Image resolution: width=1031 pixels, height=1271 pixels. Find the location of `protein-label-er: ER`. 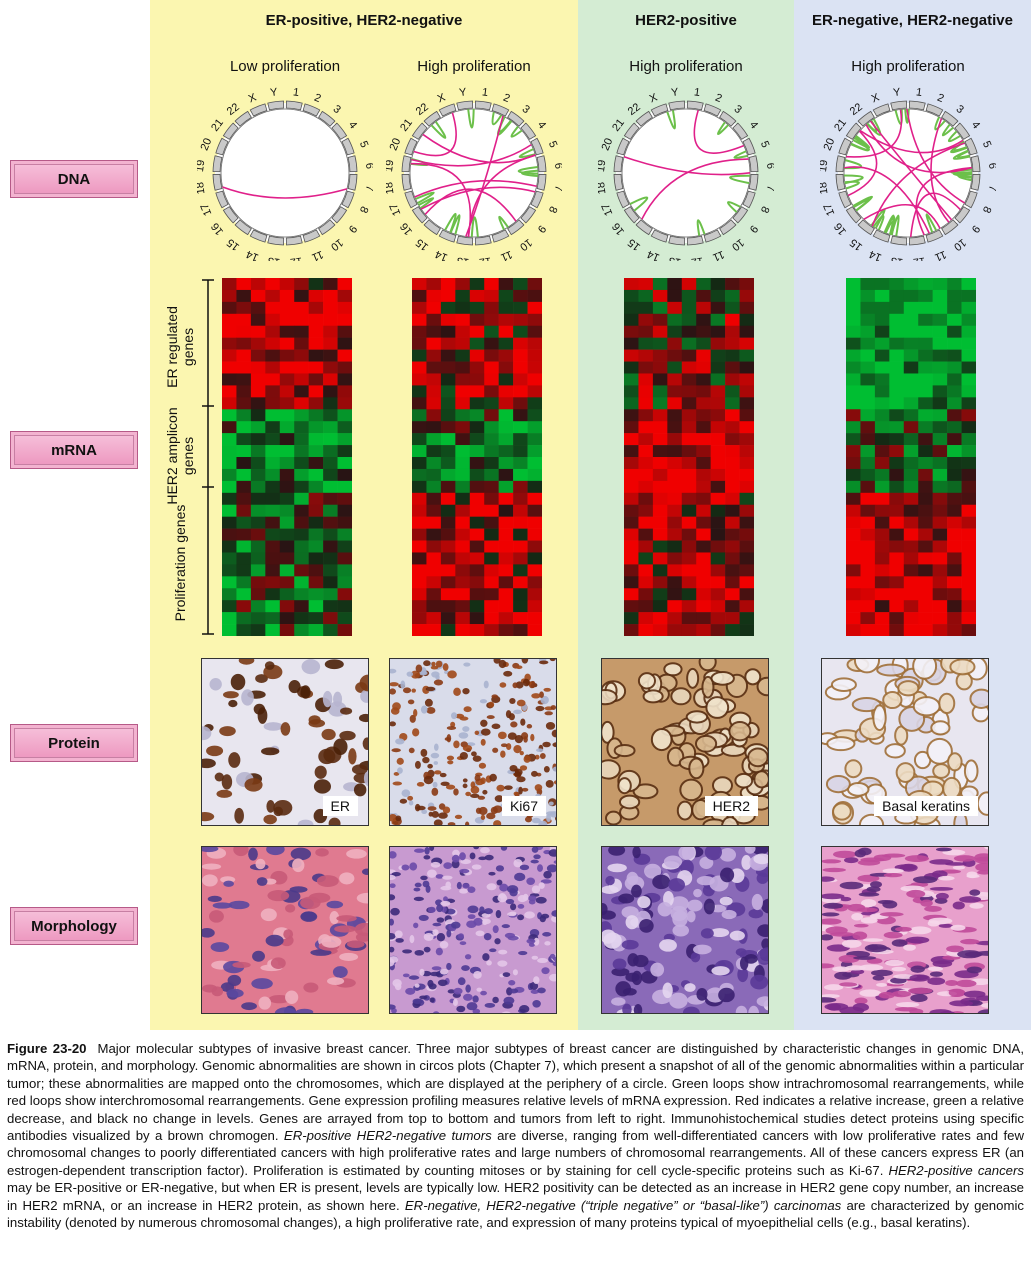

protein-label-er: ER is located at coordinates (340, 806).